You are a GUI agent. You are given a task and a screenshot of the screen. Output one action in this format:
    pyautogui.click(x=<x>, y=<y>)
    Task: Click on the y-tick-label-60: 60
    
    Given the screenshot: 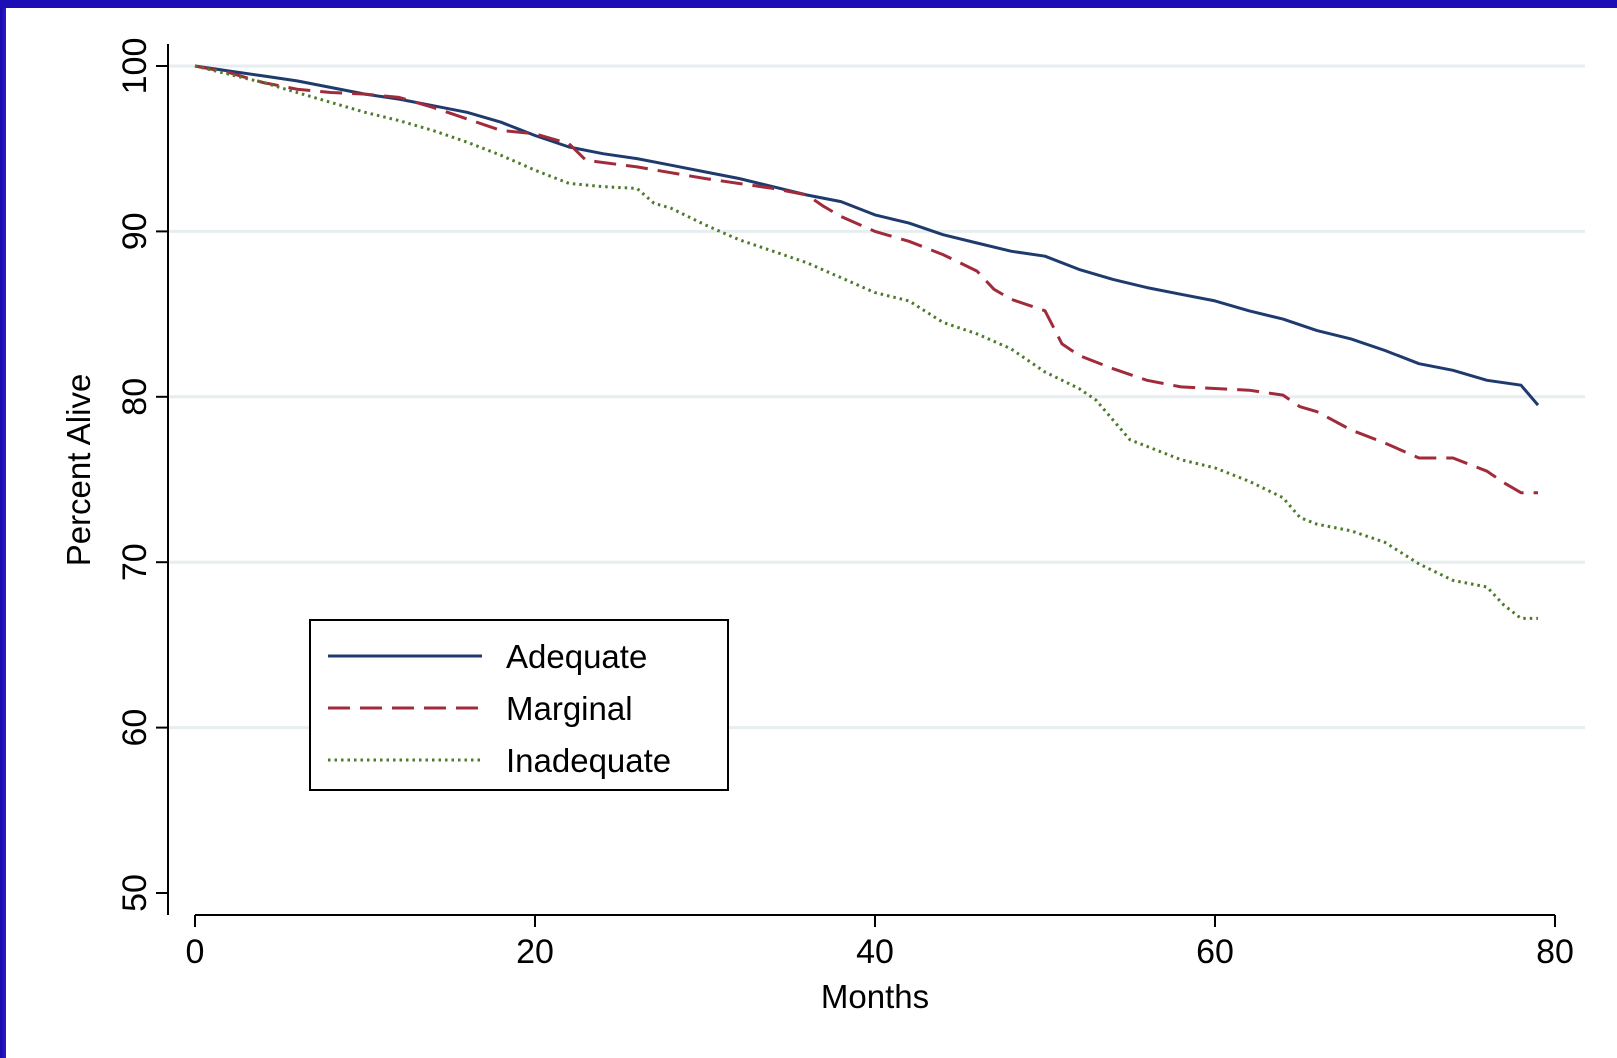 What is the action you would take?
    pyautogui.click(x=135, y=728)
    